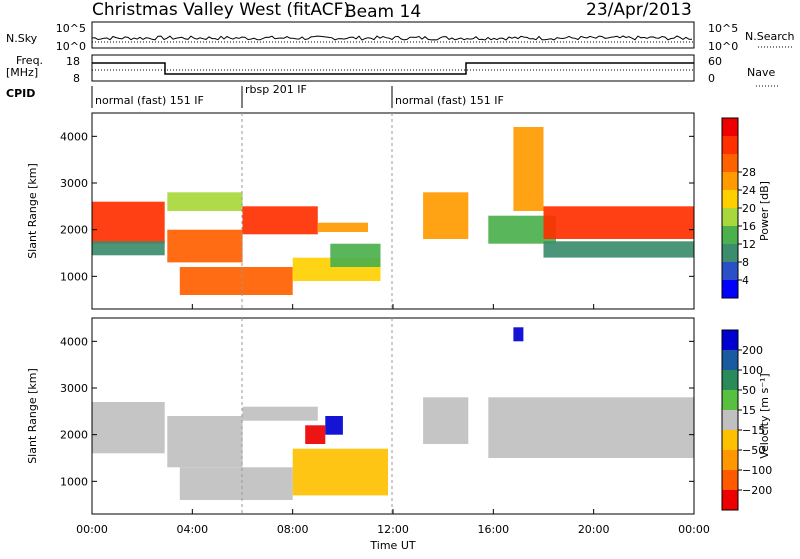 The width and height of the screenshot is (800, 559). What do you see at coordinates (746, 420) in the screenshot?
I see `velocity-color-scale: 200 100 50 15 −15 −50 −100 −200` at bounding box center [746, 420].